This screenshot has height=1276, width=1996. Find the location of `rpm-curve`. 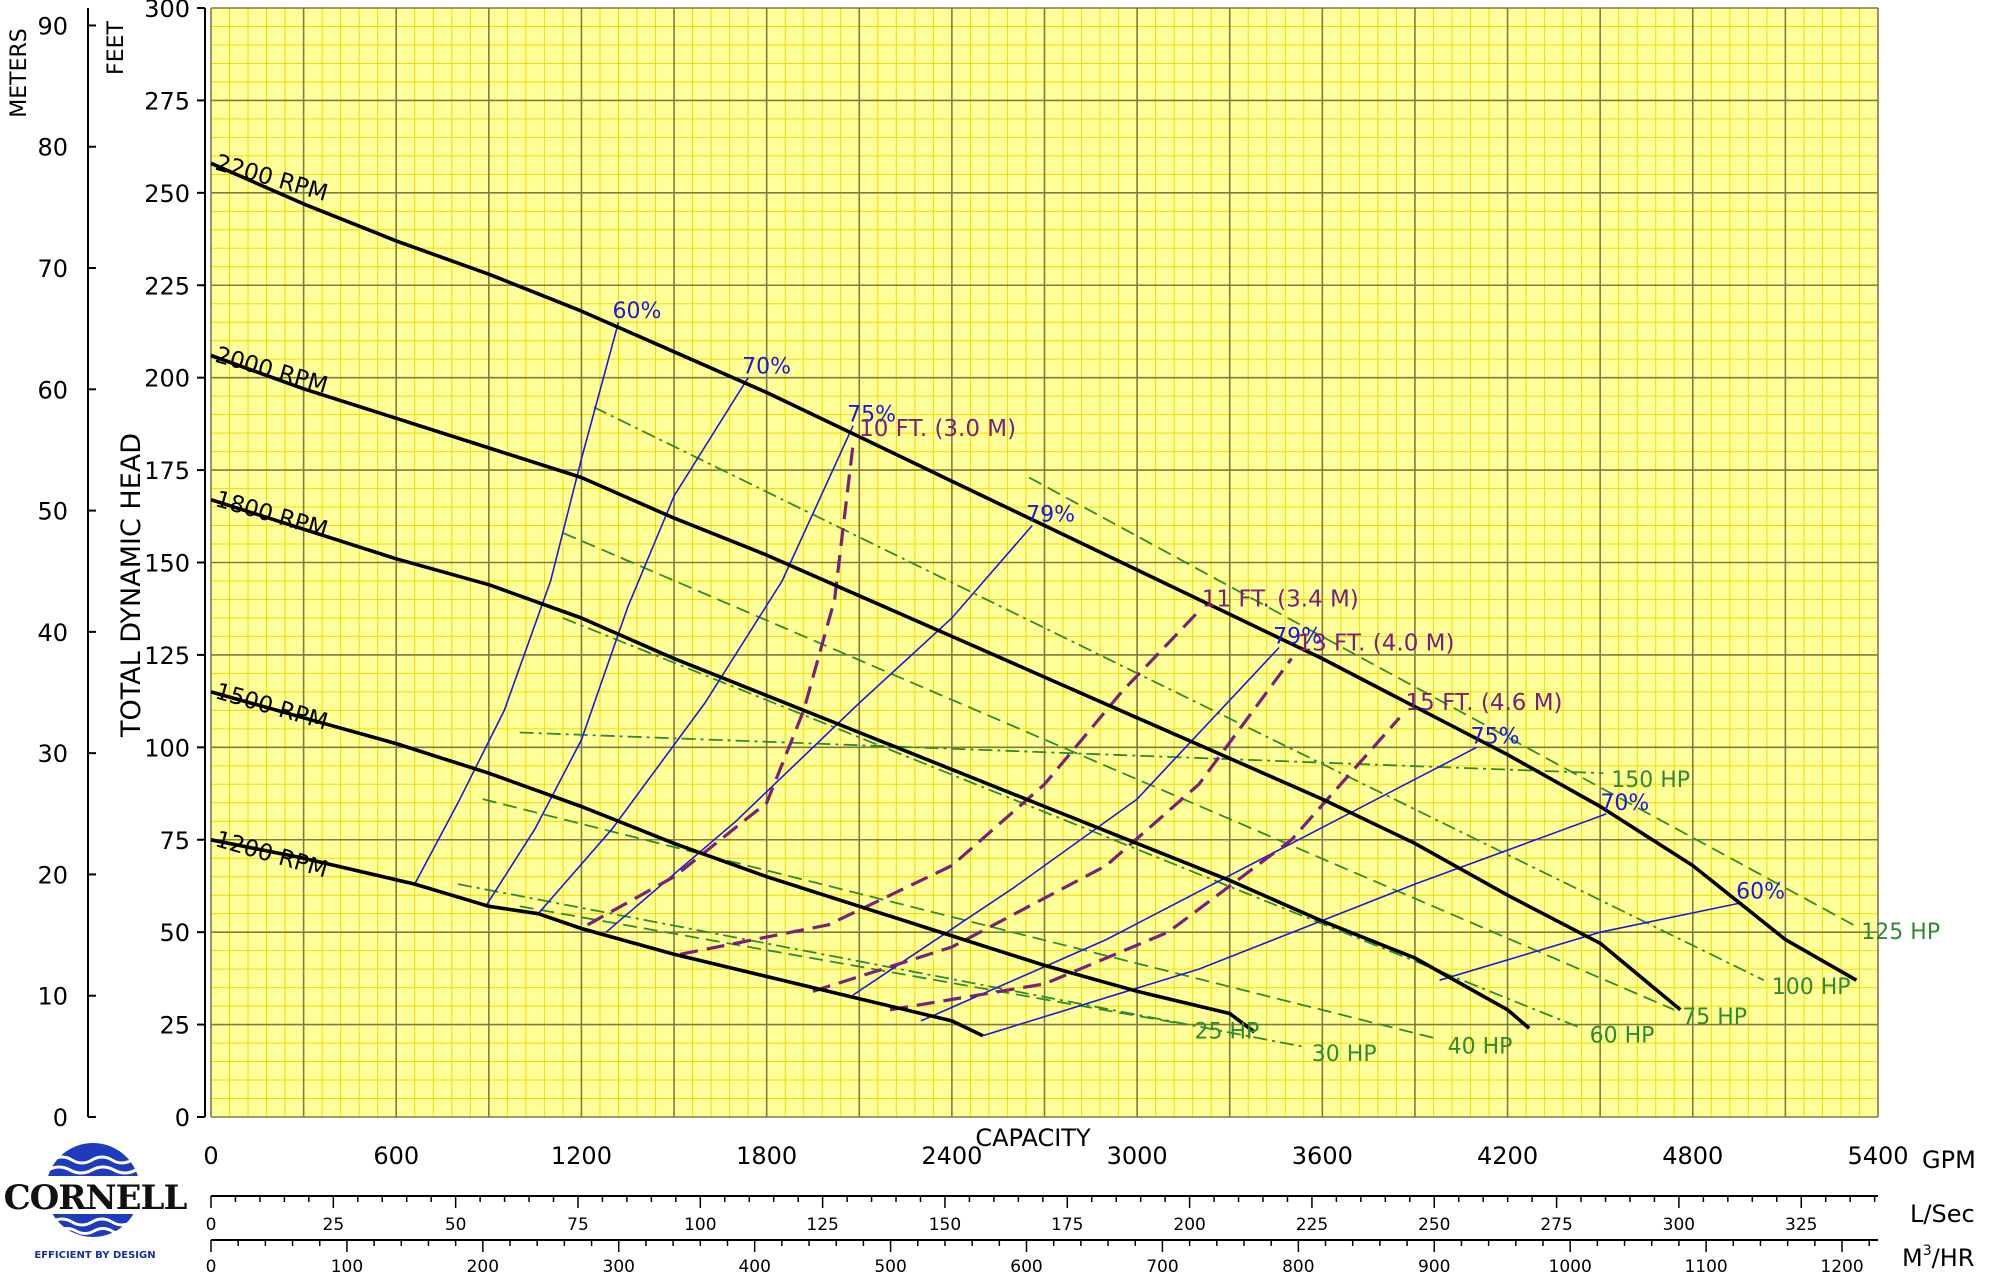

rpm-curve is located at coordinates (597, 938).